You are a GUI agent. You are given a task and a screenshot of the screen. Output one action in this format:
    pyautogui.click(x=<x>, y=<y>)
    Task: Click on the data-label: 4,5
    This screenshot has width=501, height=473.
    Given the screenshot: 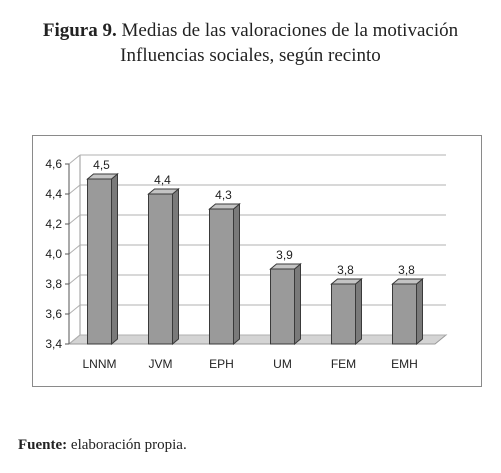 What is the action you would take?
    pyautogui.click(x=101, y=165)
    